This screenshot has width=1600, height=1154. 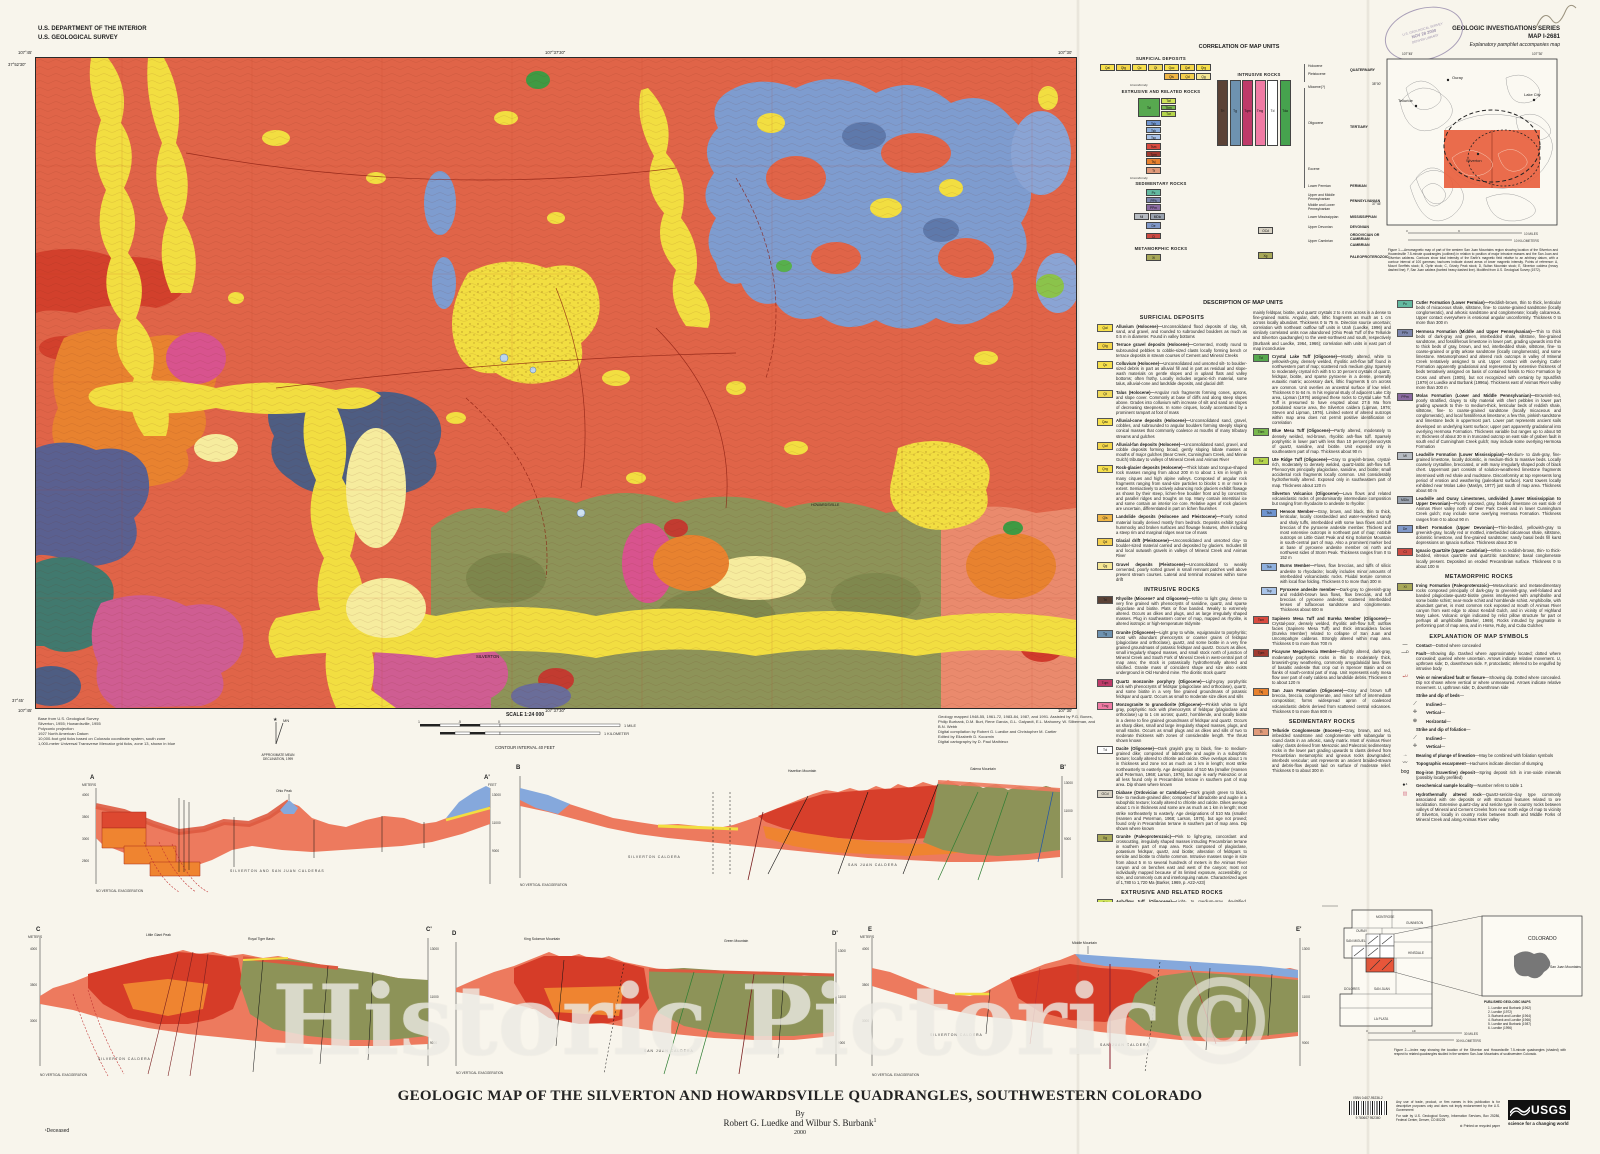 What do you see at coordinates (1247, 113) in the screenshot?
I see `unit-bar: Tqm` at bounding box center [1247, 113].